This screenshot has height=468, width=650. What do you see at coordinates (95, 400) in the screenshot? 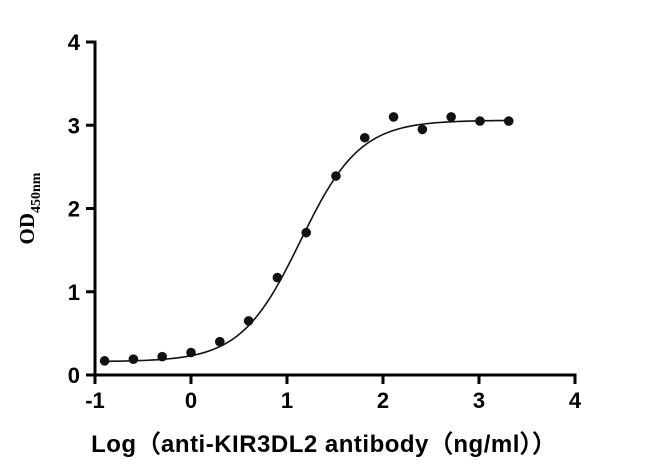
I see `x-tick-label: -1` at bounding box center [95, 400].